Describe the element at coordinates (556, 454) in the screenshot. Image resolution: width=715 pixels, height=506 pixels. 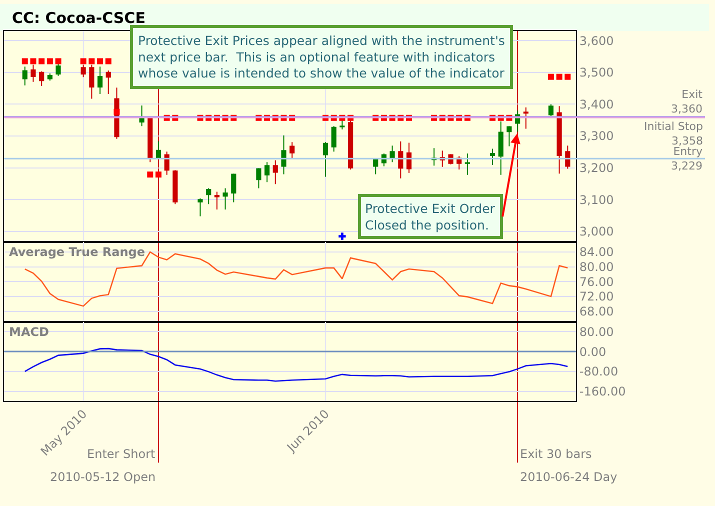
I see `ref-line-label: Exit 30 bars` at that location.